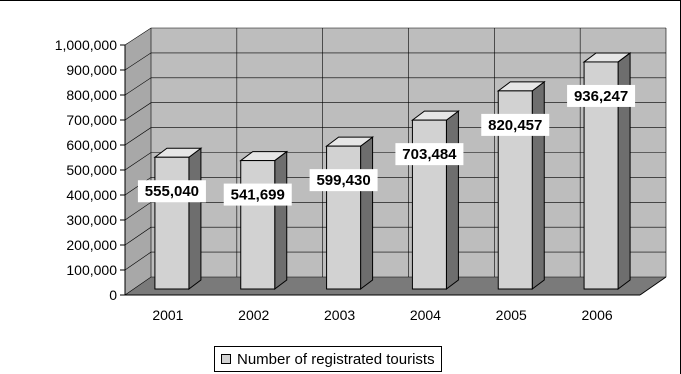 The image size is (681, 374). Describe the element at coordinates (113, 295) in the screenshot. I see `y-tick-label: 0` at that location.